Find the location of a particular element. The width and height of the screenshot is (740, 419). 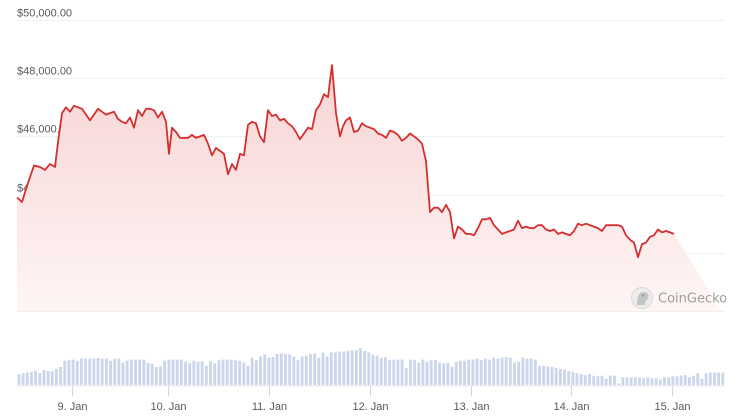

x-axis-label: 13. Jan is located at coordinates (471, 407).